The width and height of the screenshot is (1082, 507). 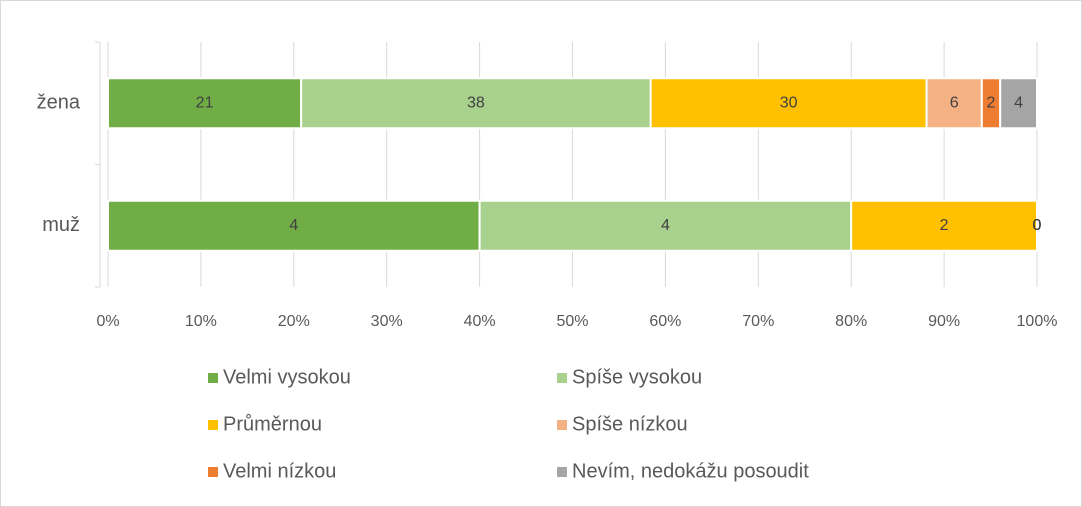 I want to click on x-tick-label: 60%, so click(x=665, y=321).